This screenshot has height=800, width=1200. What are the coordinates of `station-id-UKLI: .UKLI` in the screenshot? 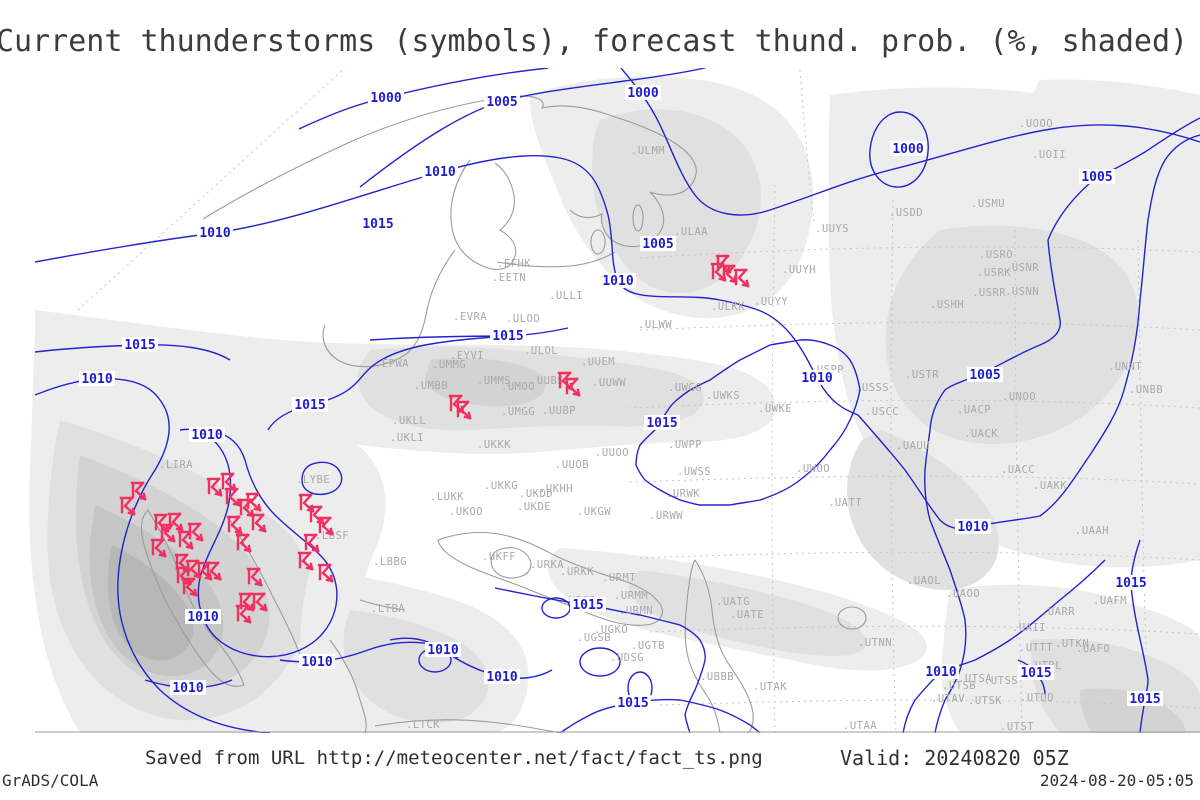 It's located at (407, 438).